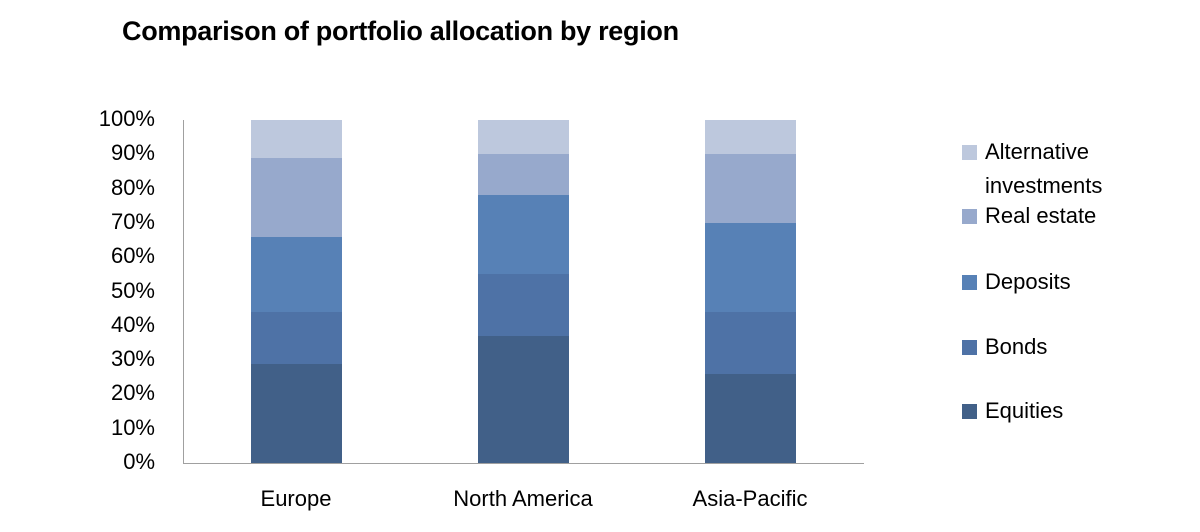 The width and height of the screenshot is (1200, 532). Describe the element at coordinates (132, 359) in the screenshot. I see `y-tick-label: 30%` at that location.